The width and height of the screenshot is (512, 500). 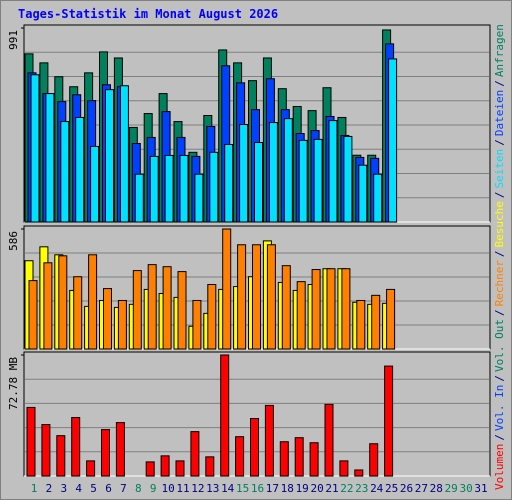 I want to click on legend-entry: Rechner, so click(x=499, y=283).